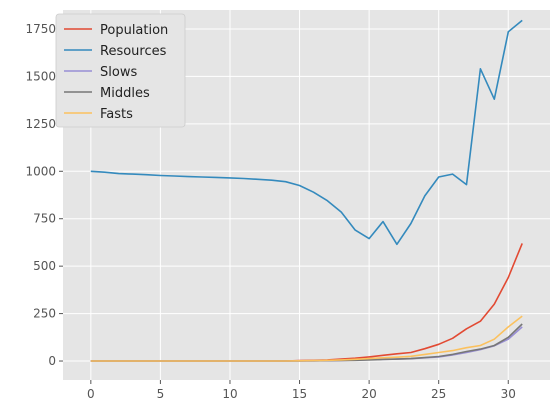 This screenshot has width=560, height=413. I want to click on legend-label-middles: Middles, so click(125, 93).